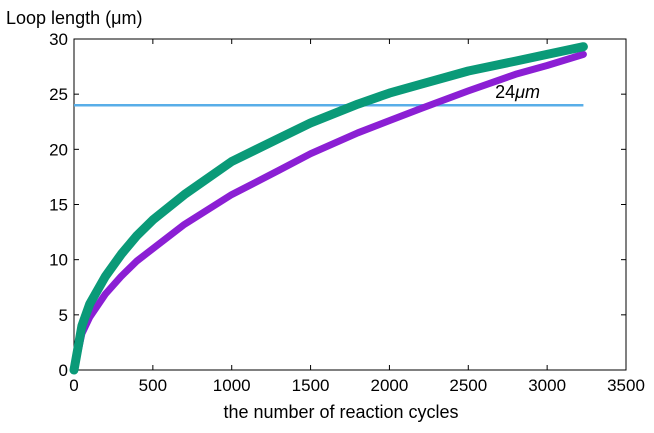  Describe the element at coordinates (390, 385) in the screenshot. I see `x-tick-label: 2000` at that location.